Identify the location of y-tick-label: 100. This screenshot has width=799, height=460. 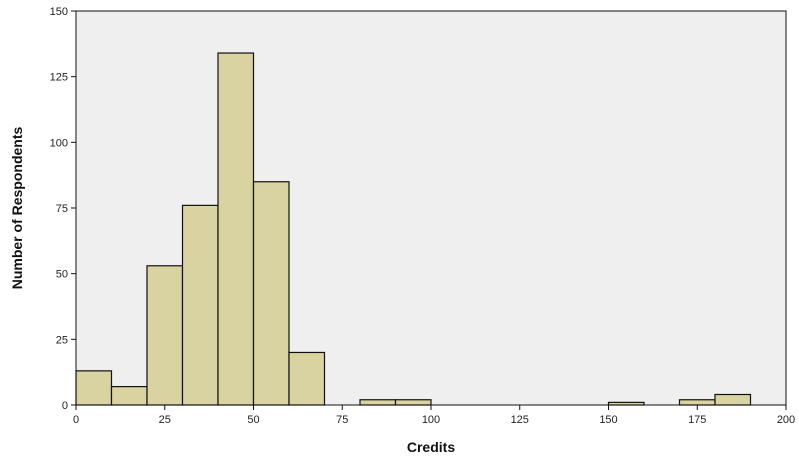
(59, 143).